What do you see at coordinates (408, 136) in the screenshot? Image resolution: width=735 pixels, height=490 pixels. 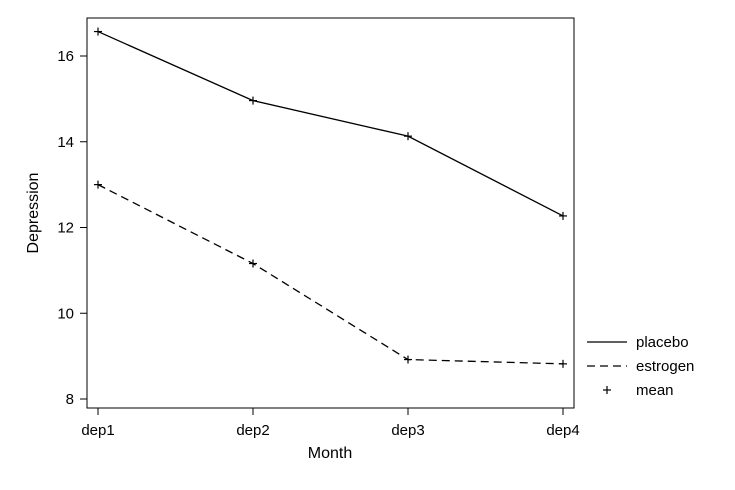 I see `mean-marker-placebo-dep3` at bounding box center [408, 136].